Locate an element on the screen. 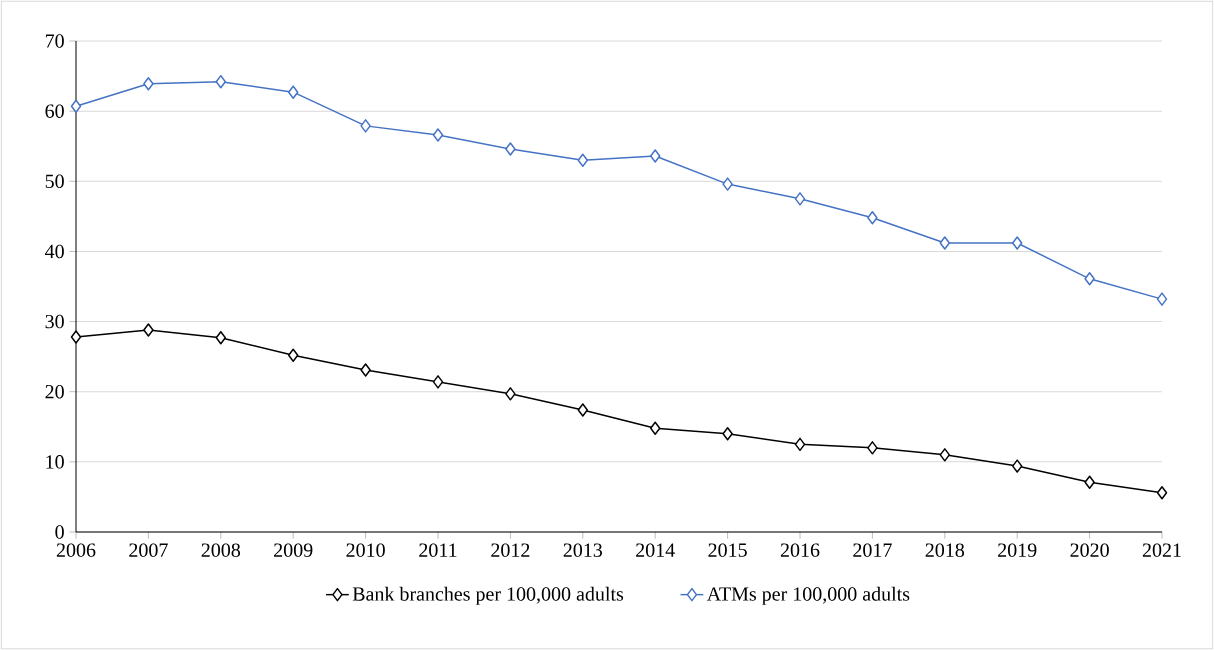 The width and height of the screenshot is (1214, 650). x-tick-label: 2012 is located at coordinates (510, 550).